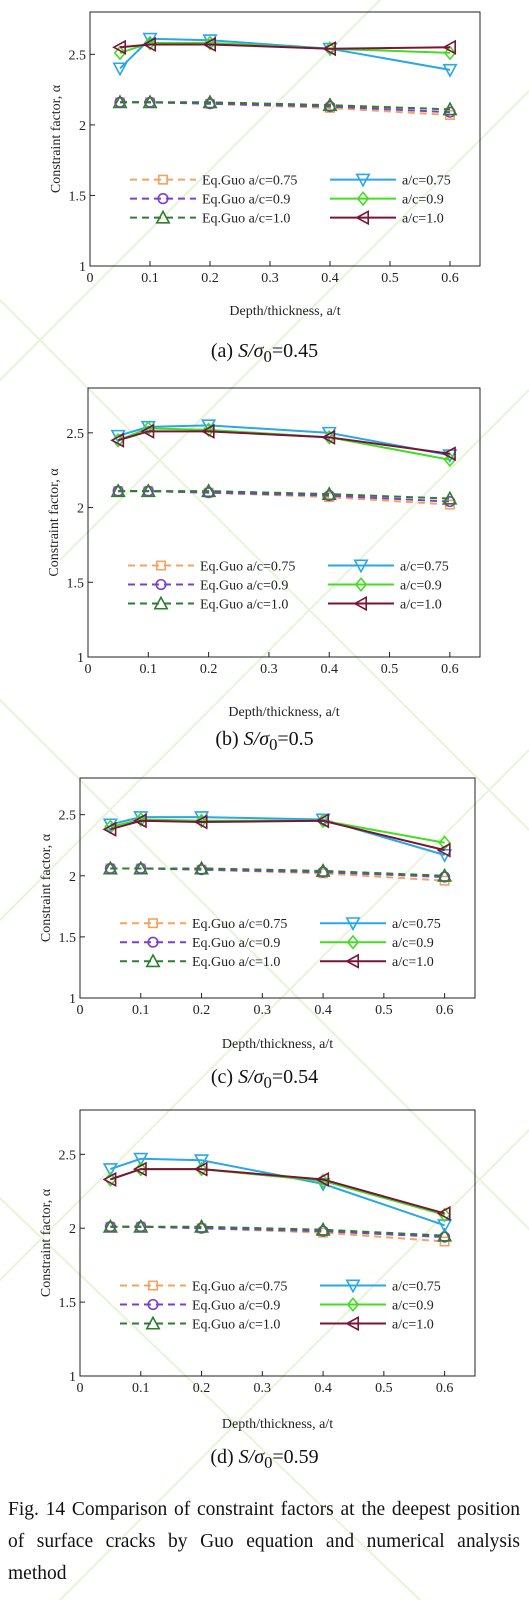  I want to click on x-axis-label: Depth/thickness, a/t, so click(284, 311).